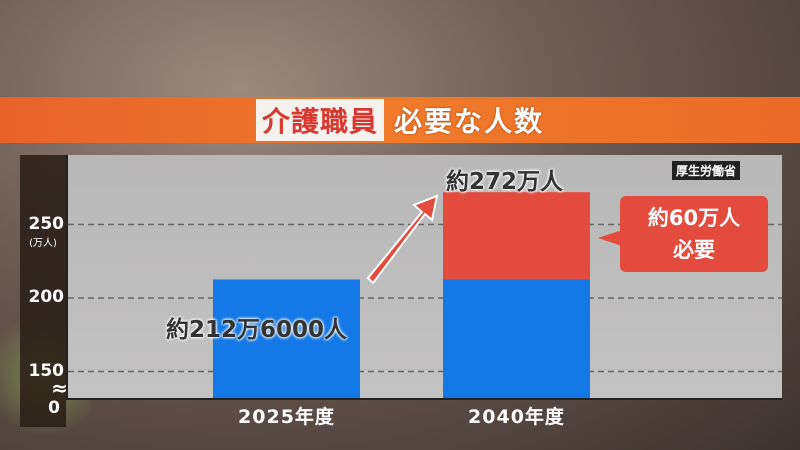 The height and width of the screenshot is (450, 800). What do you see at coordinates (694, 250) in the screenshot?
I see `callout-line2: 必要` at bounding box center [694, 250].